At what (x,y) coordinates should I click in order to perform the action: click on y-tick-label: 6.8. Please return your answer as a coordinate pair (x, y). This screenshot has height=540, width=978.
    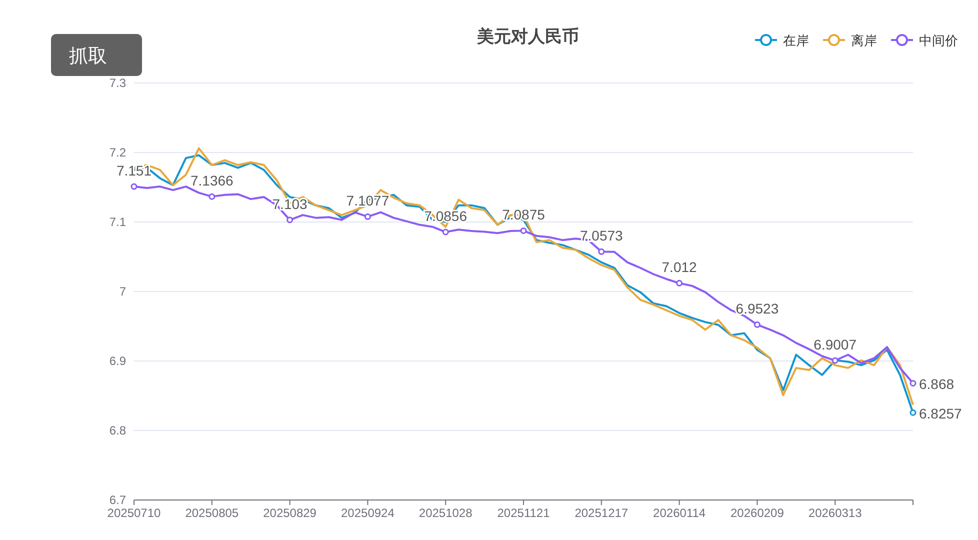
    Looking at the image, I should click on (117, 431).